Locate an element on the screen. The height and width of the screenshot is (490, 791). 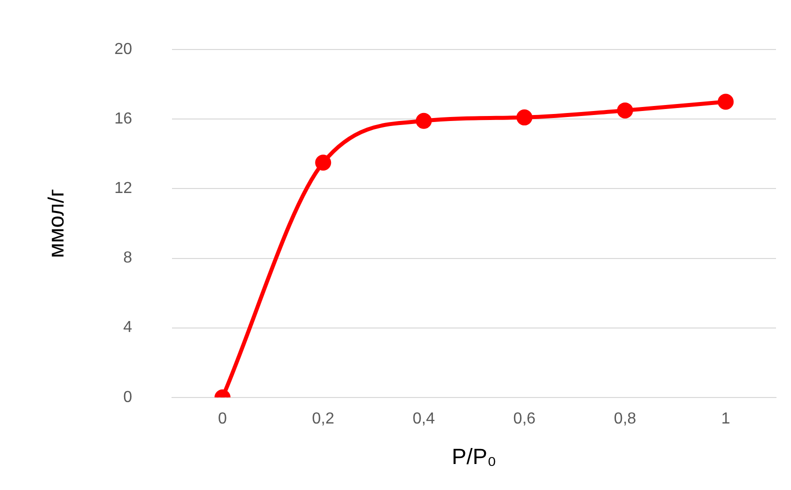
y-tick-label: 12 is located at coordinates (123, 189).